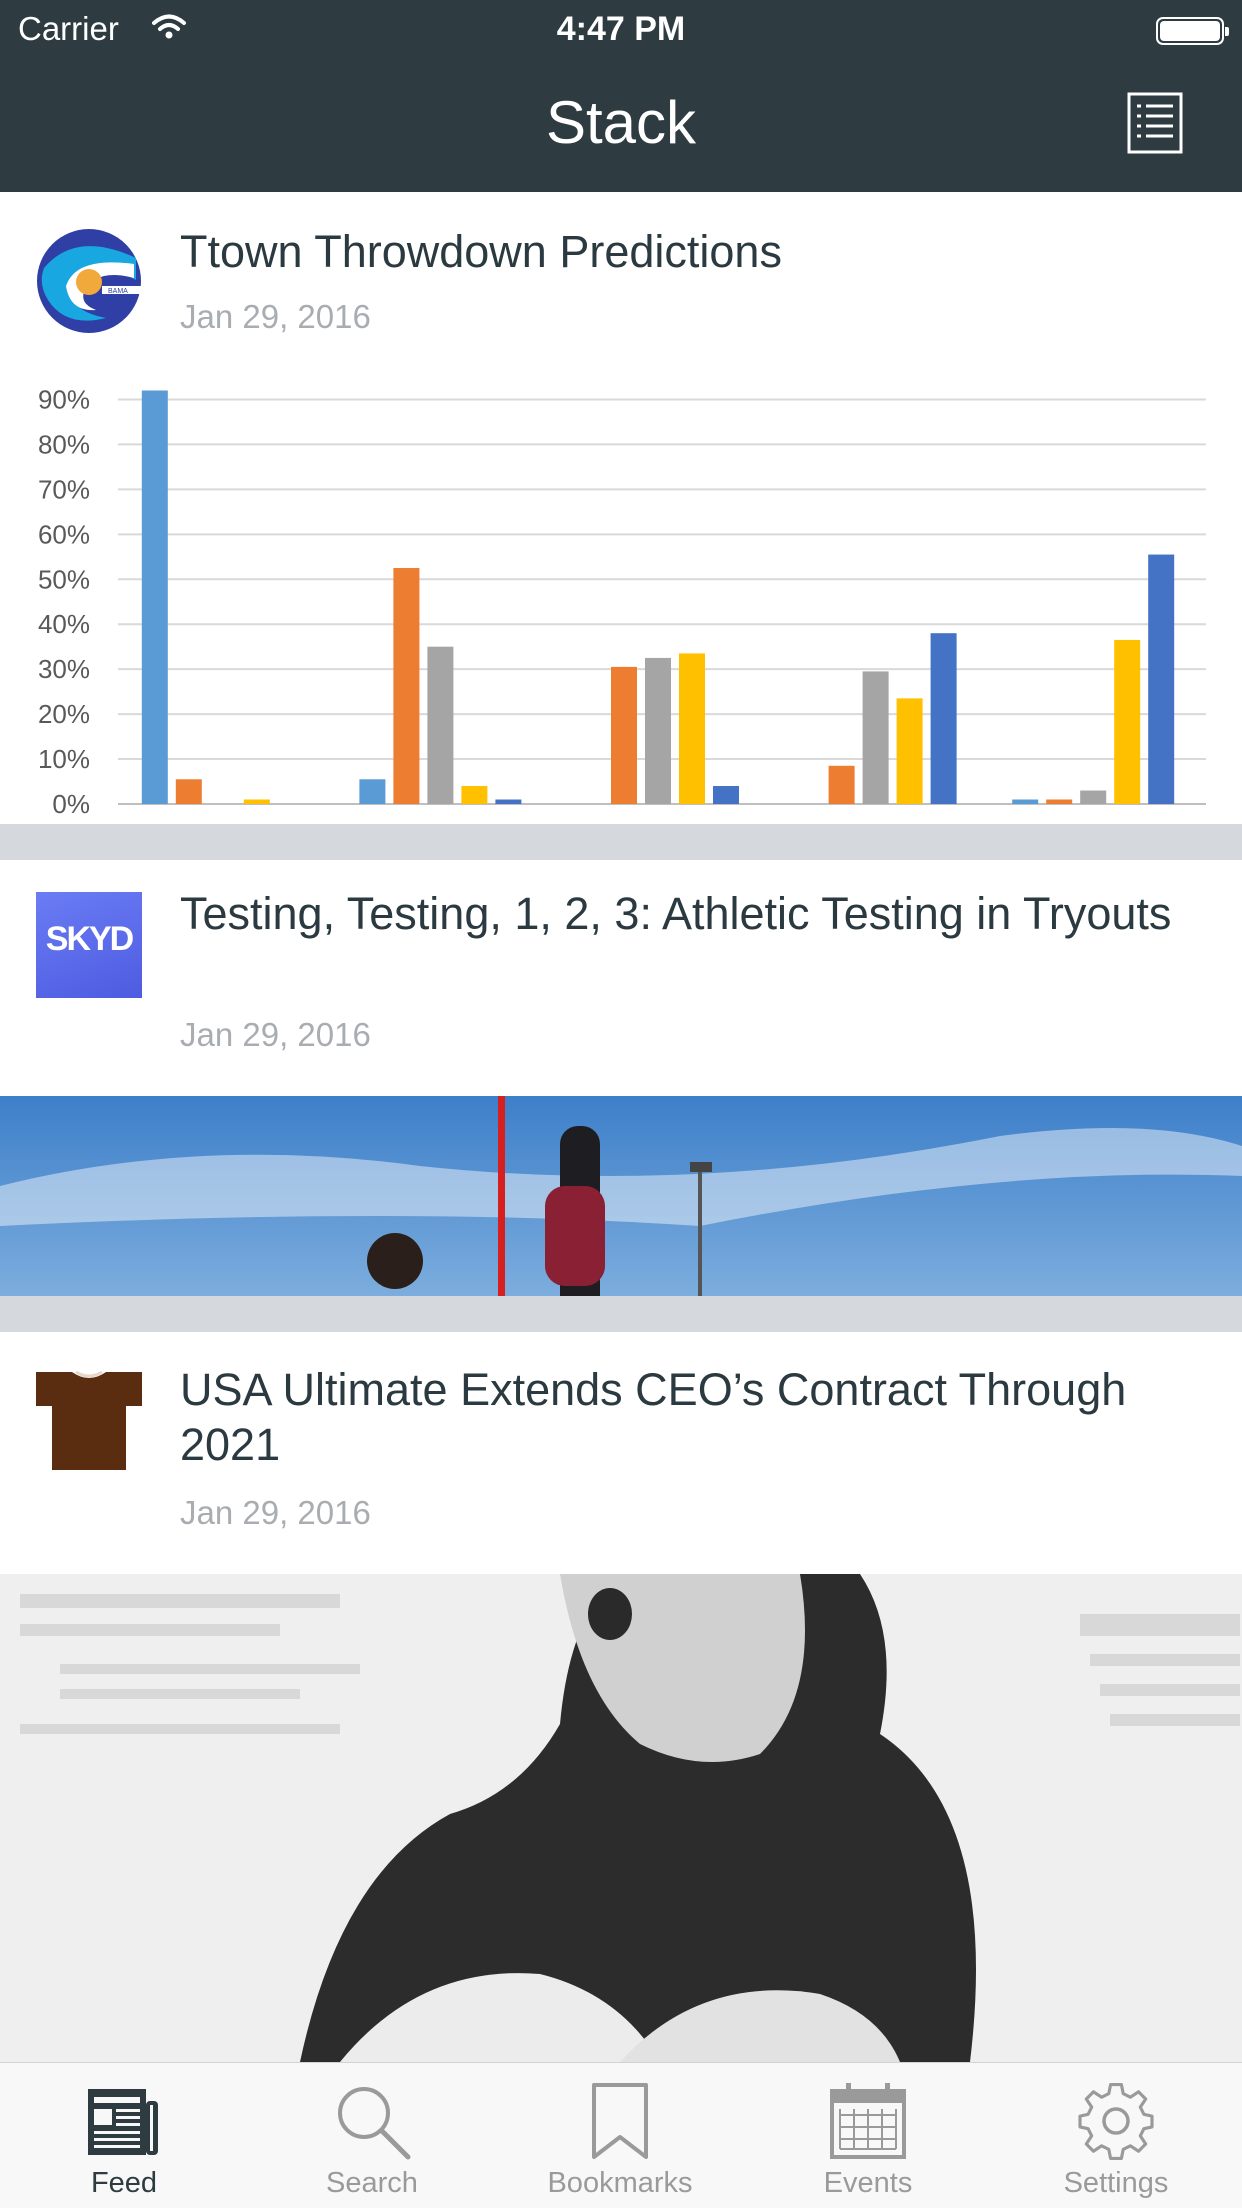  Describe the element at coordinates (64, 534) in the screenshot. I see `y-tick-label: 60%` at that location.